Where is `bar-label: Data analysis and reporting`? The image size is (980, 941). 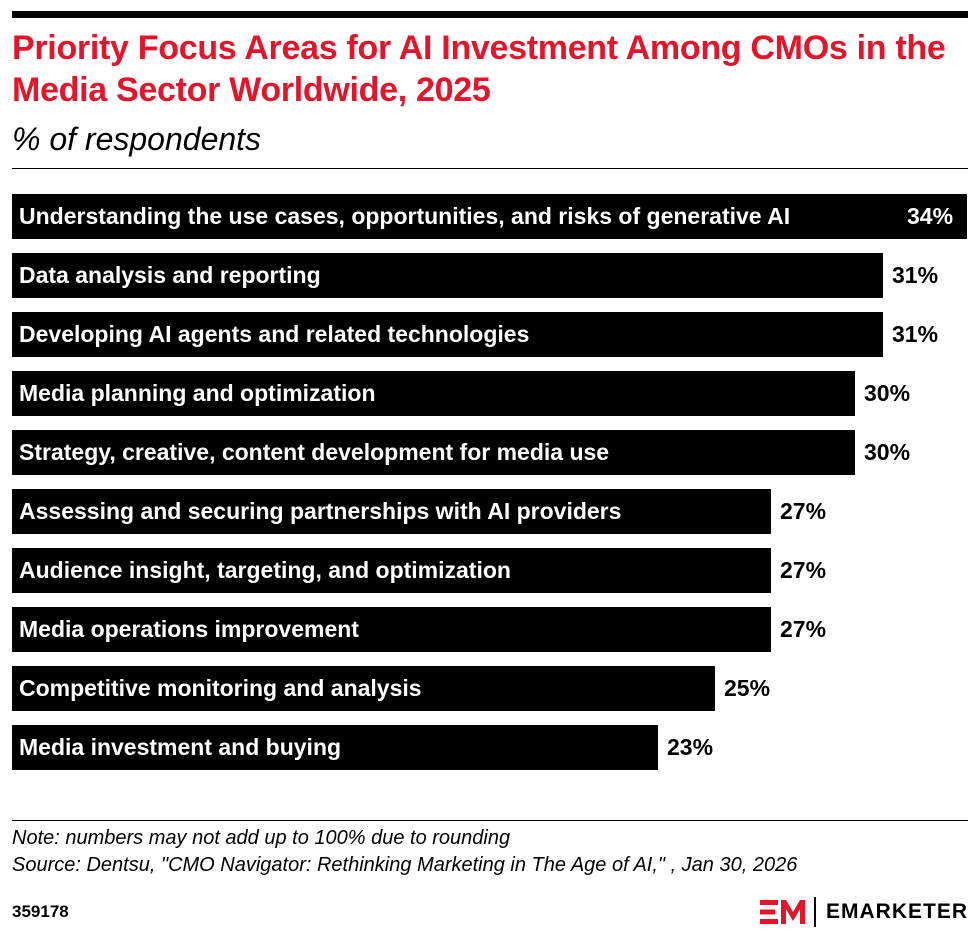 bar-label: Data analysis and reporting is located at coordinates (170, 275).